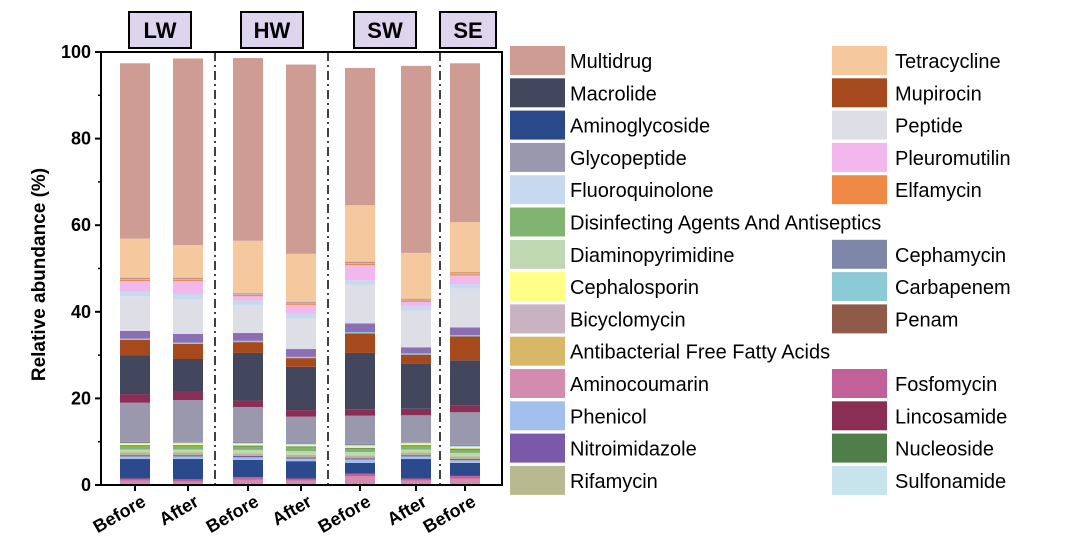  Describe the element at coordinates (537, 254) in the screenshot. I see `legend-swatch-diaminopyrimidine` at that location.